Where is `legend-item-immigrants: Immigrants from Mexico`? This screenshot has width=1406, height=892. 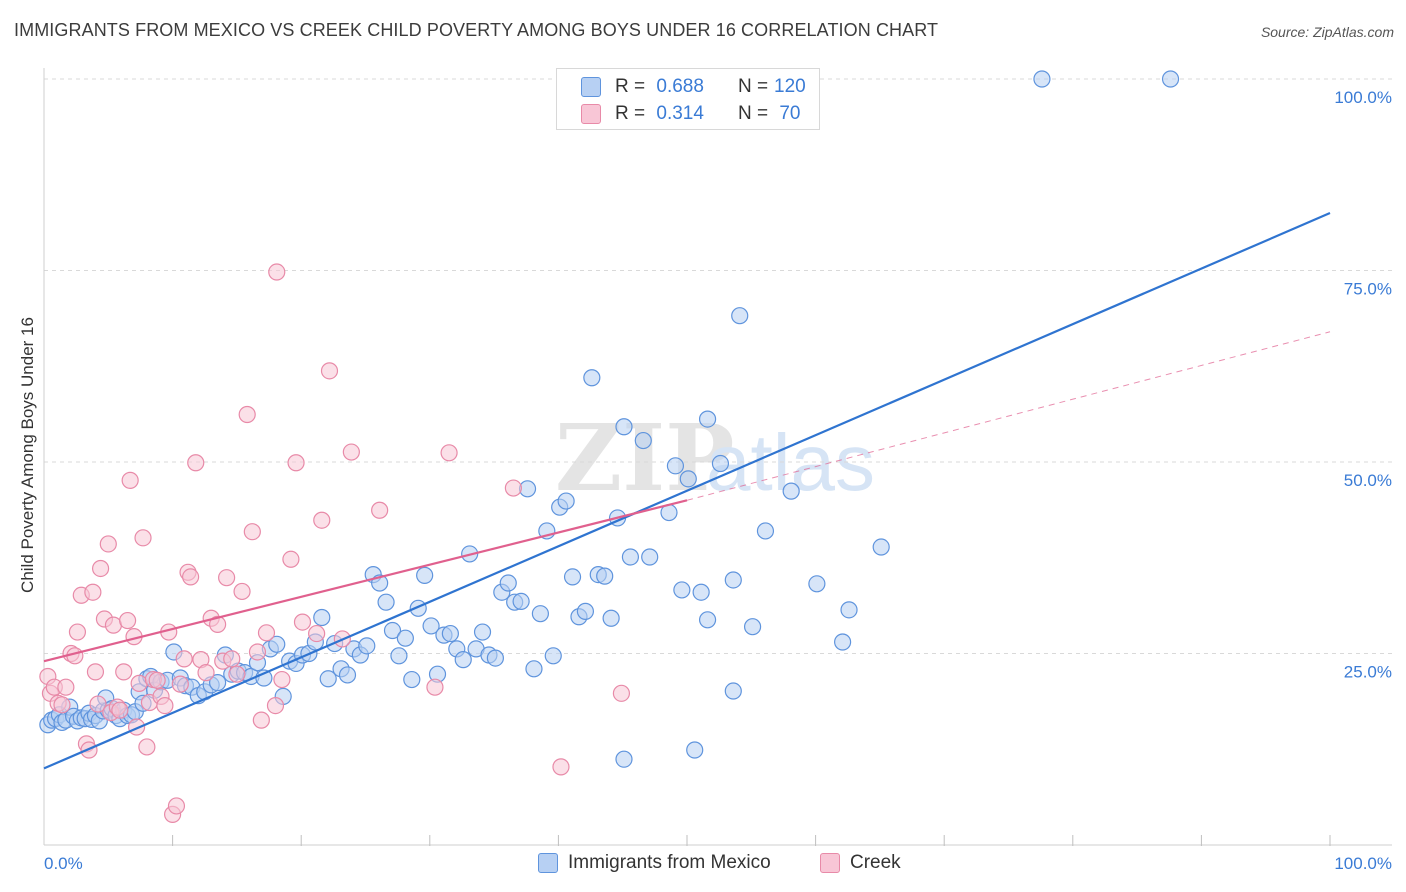 legend-item-immigrants: Immigrants from Mexico is located at coordinates (654, 863).